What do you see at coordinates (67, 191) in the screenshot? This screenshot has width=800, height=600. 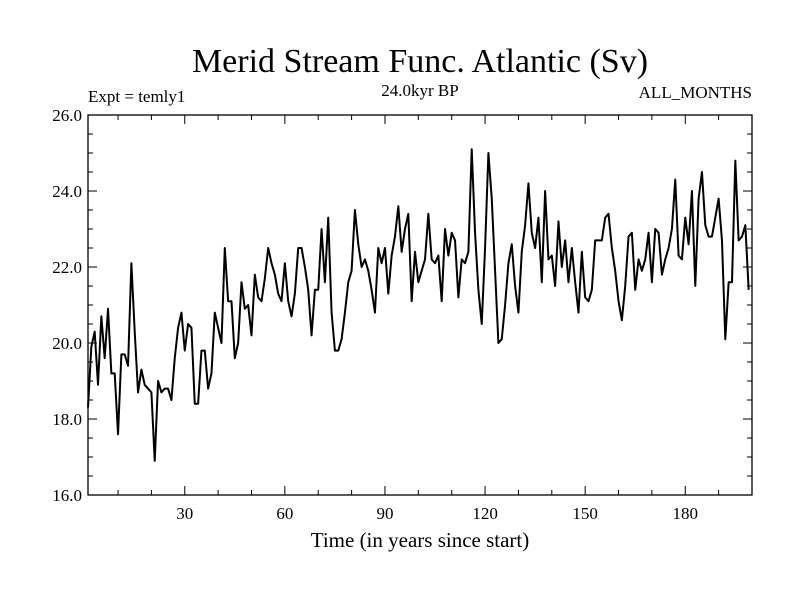 I see `y-tick-label: 24.0` at bounding box center [67, 191].